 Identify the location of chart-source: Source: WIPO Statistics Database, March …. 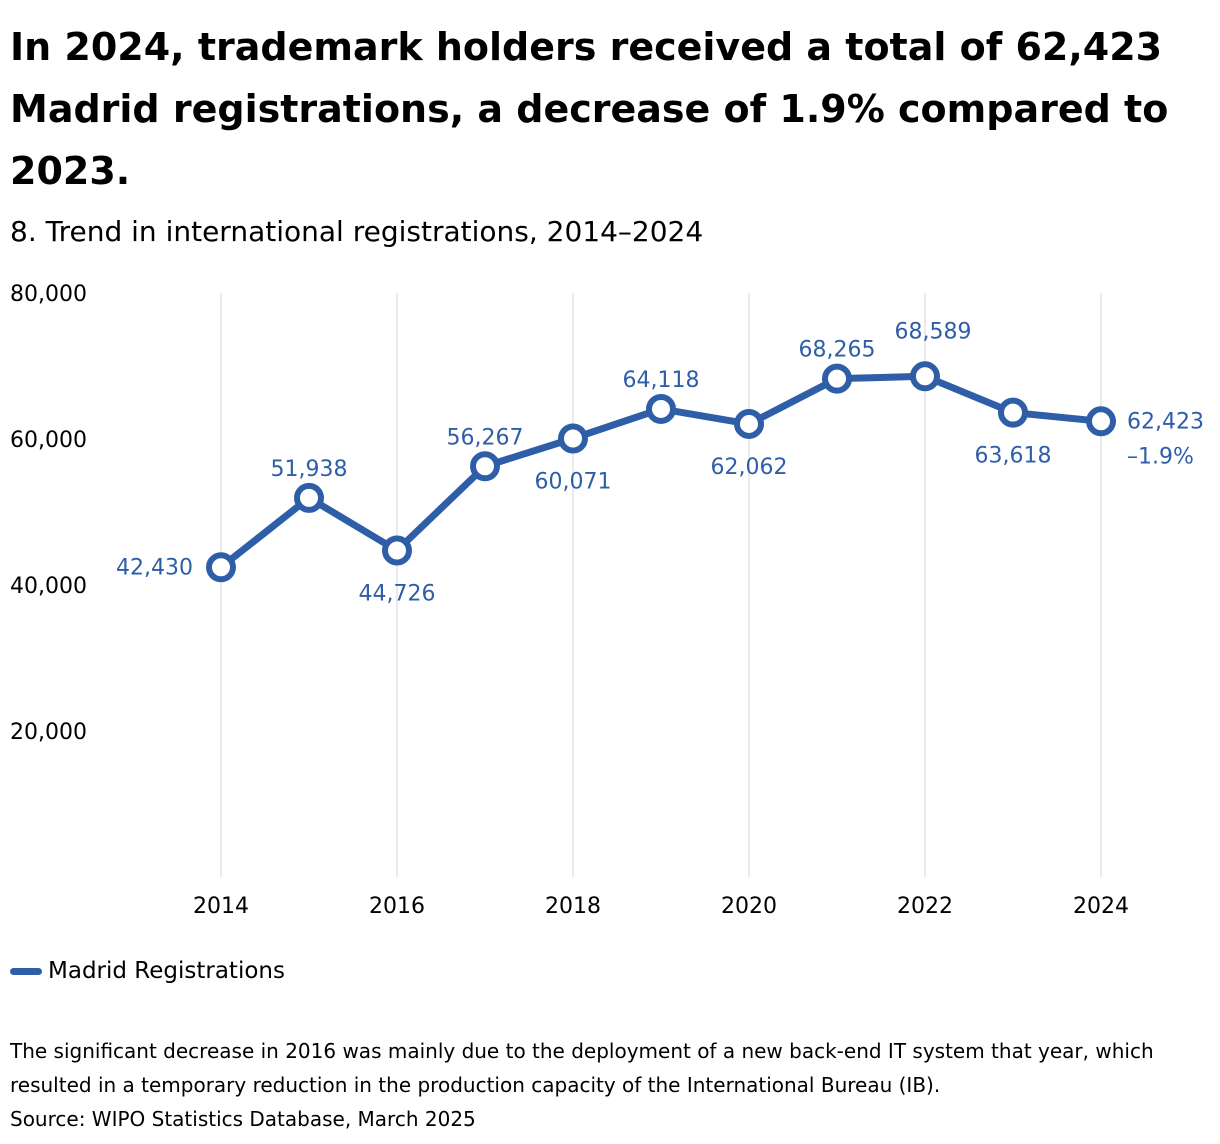
(243, 1119).